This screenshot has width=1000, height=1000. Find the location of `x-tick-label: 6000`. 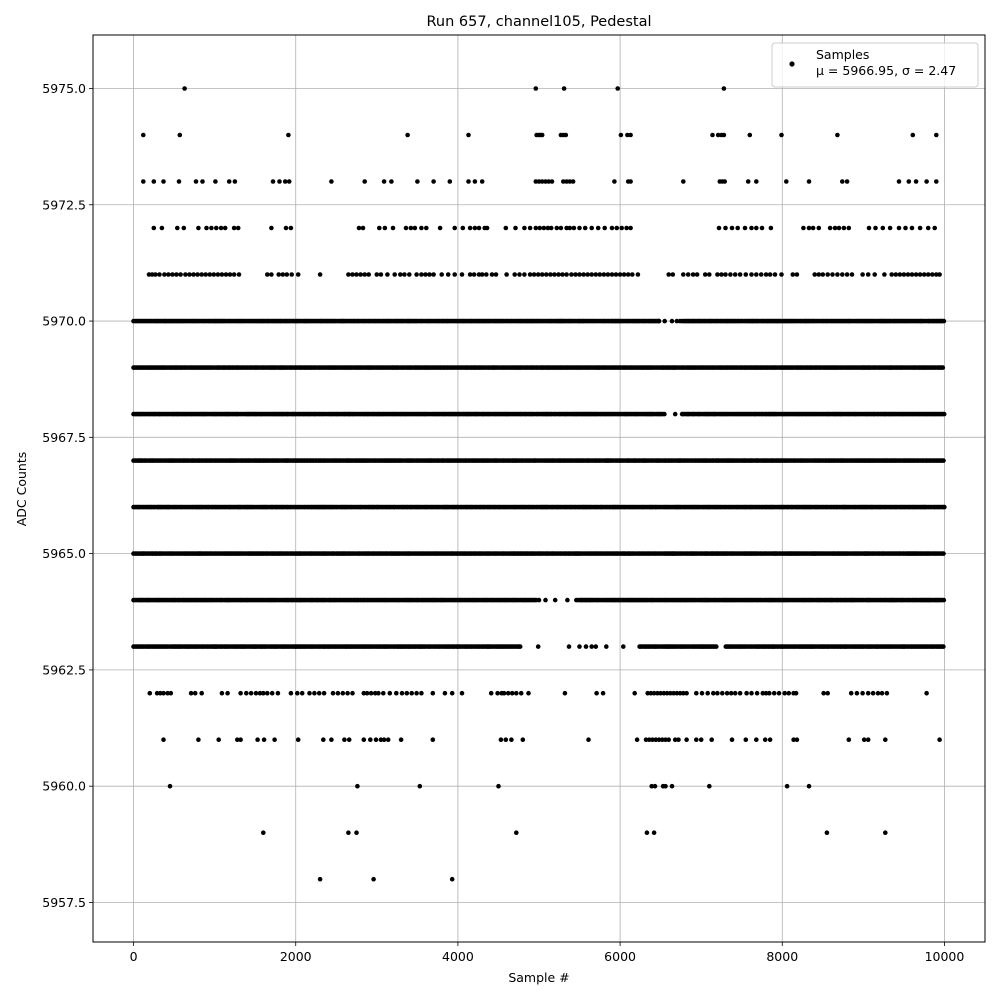

x-tick-label: 6000 is located at coordinates (620, 956).